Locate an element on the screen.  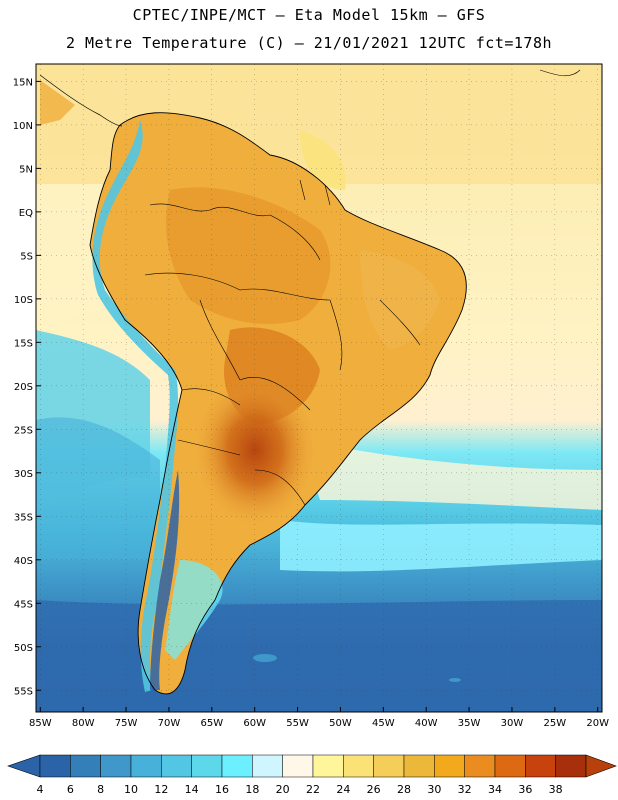
andes-cold-ridge is located at coordinates (135, 406).